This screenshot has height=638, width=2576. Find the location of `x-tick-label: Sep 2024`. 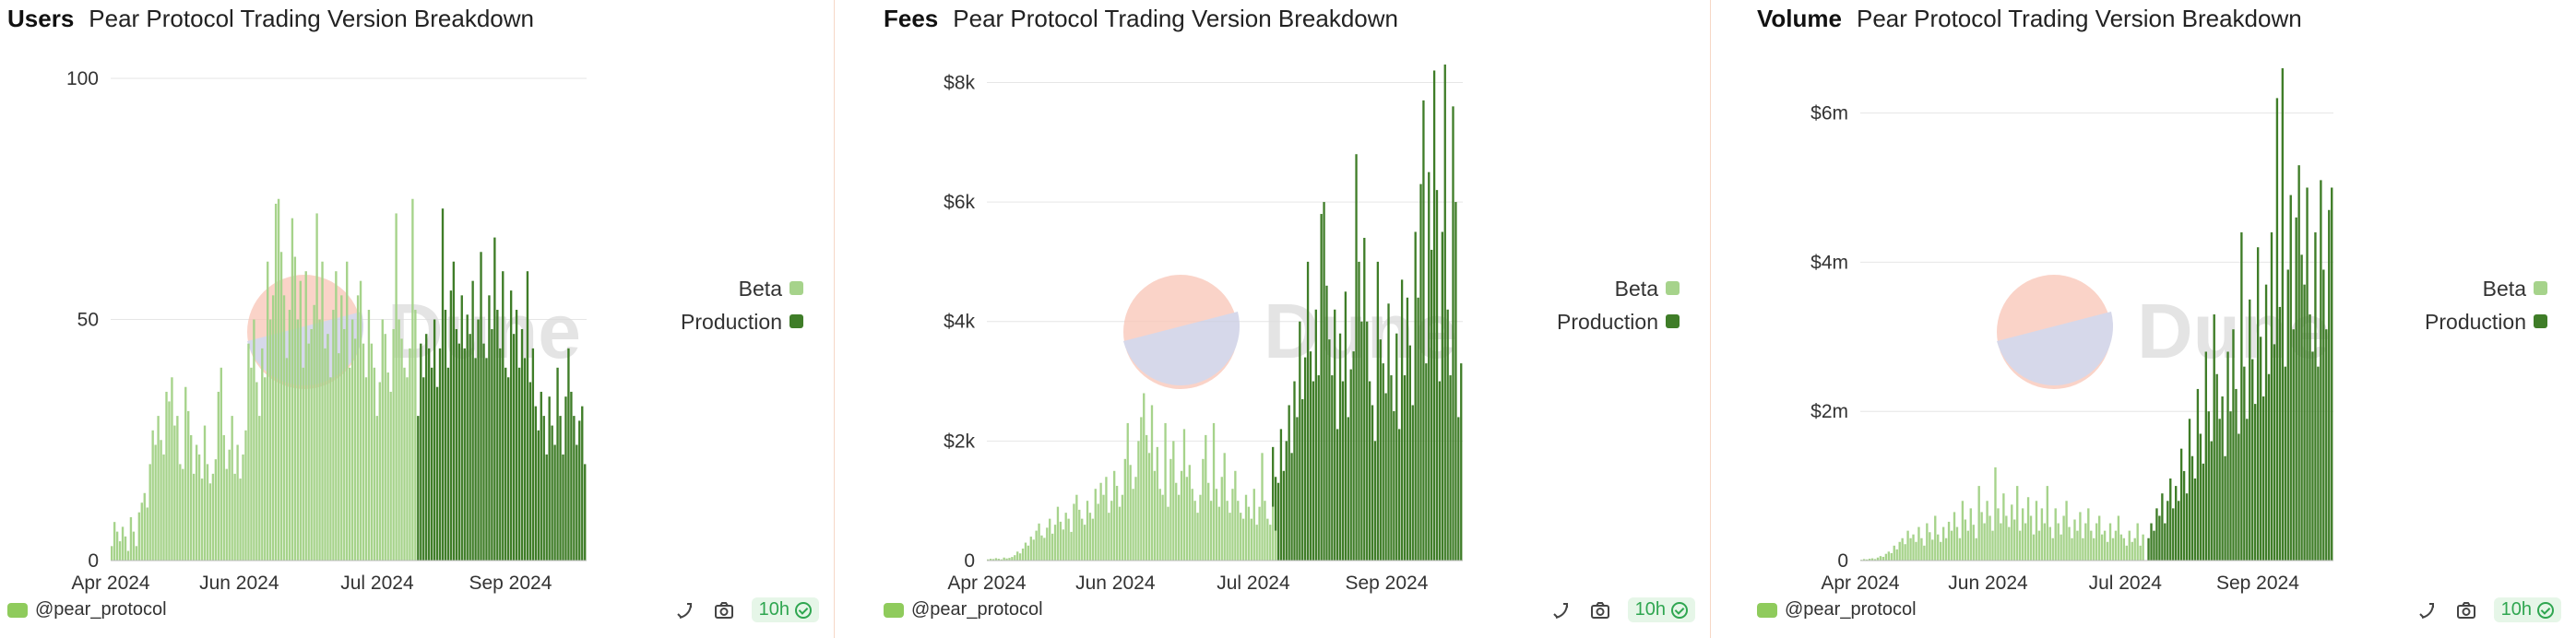

x-tick-label: Sep 2024 is located at coordinates (511, 583).